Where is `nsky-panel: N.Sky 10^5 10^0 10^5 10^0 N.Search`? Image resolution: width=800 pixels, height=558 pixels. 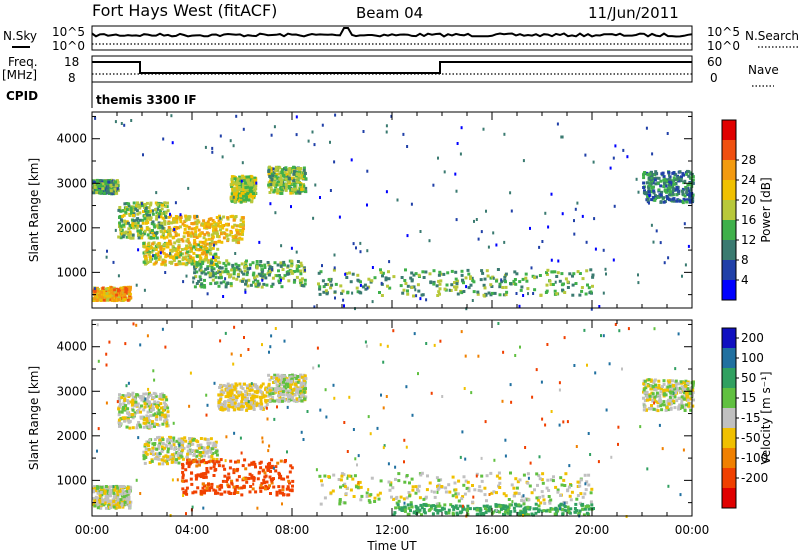 nsky-panel: N.Sky 10^5 10^0 10^5 10^0 N.Search is located at coordinates (401, 39).